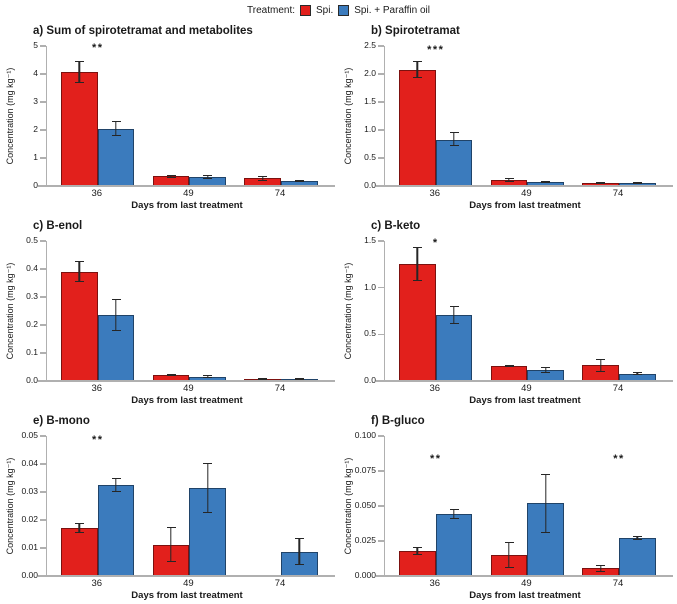  I want to click on panel-title: a) Sum of spirotetramat and metabolites, so click(143, 31).